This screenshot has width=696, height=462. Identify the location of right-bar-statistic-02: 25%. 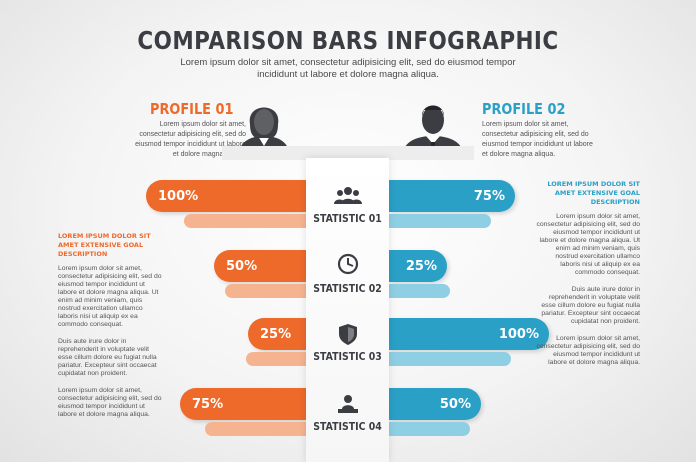
(418, 266).